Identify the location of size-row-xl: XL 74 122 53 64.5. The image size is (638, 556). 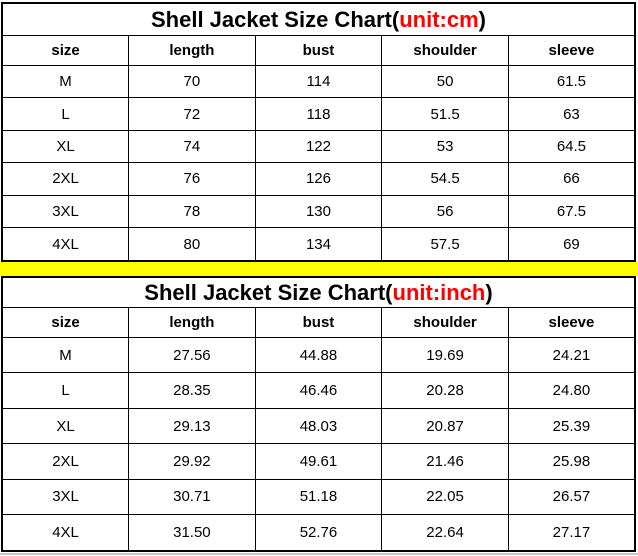
(318, 146).